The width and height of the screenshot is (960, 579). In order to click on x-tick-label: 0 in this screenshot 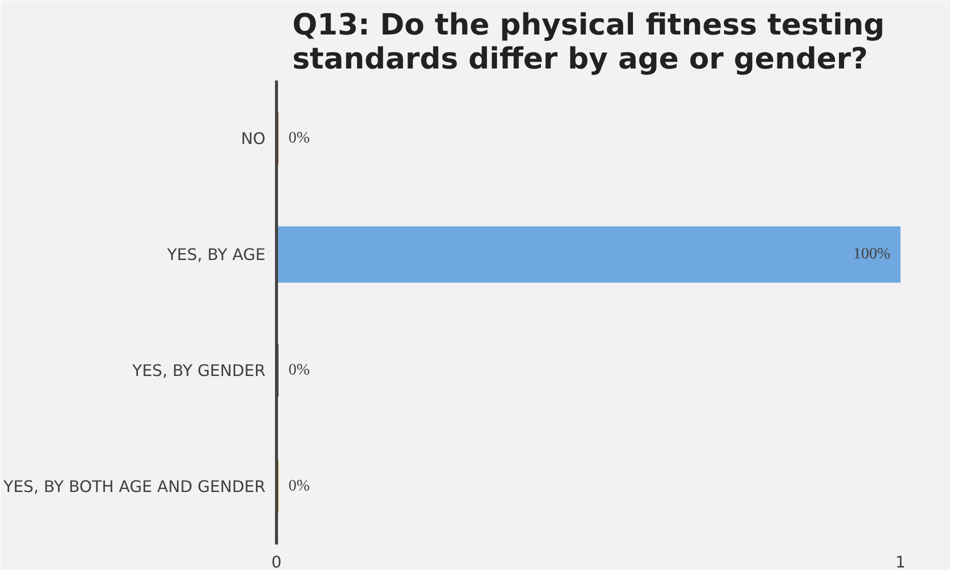, I will do `click(276, 562)`.